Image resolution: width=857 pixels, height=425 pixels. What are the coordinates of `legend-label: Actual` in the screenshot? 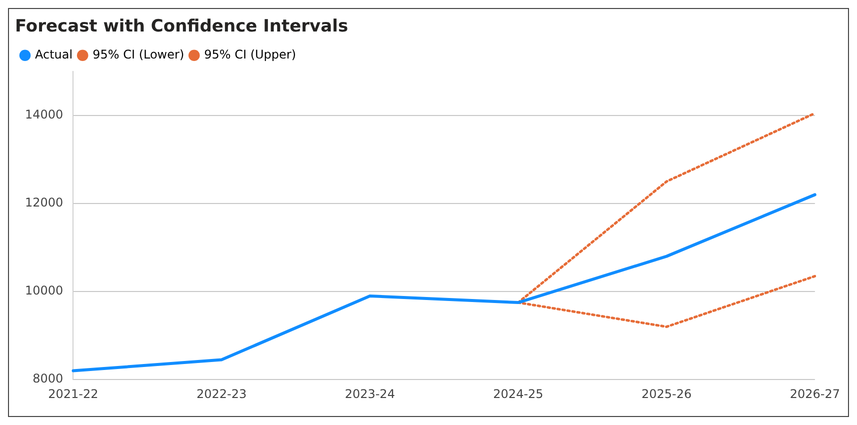 It's located at (54, 55).